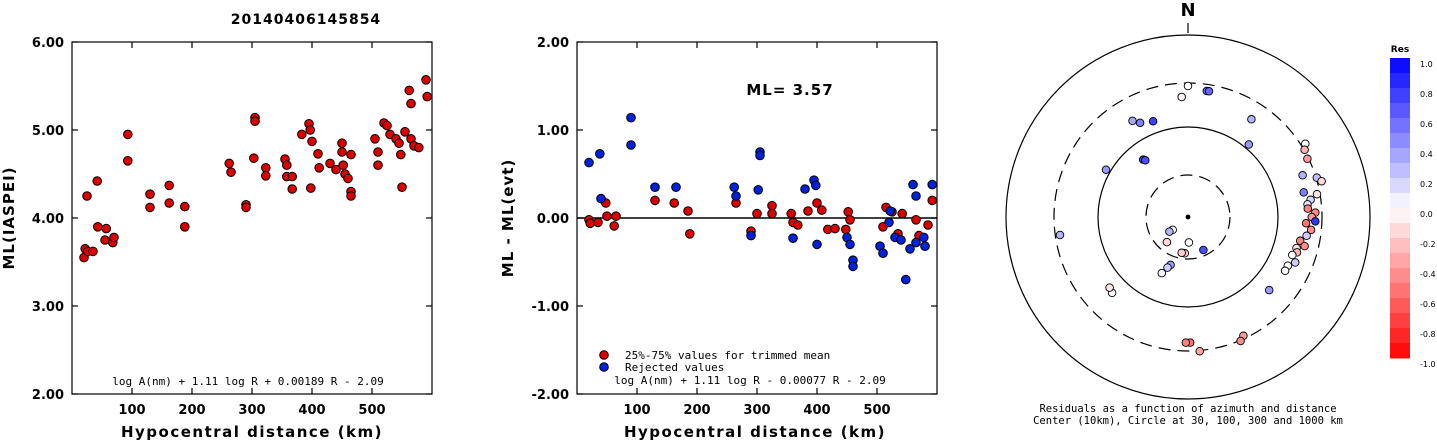  Describe the element at coordinates (553, 131) in the screenshot. I see `y-tick-label: 1.00` at that location.